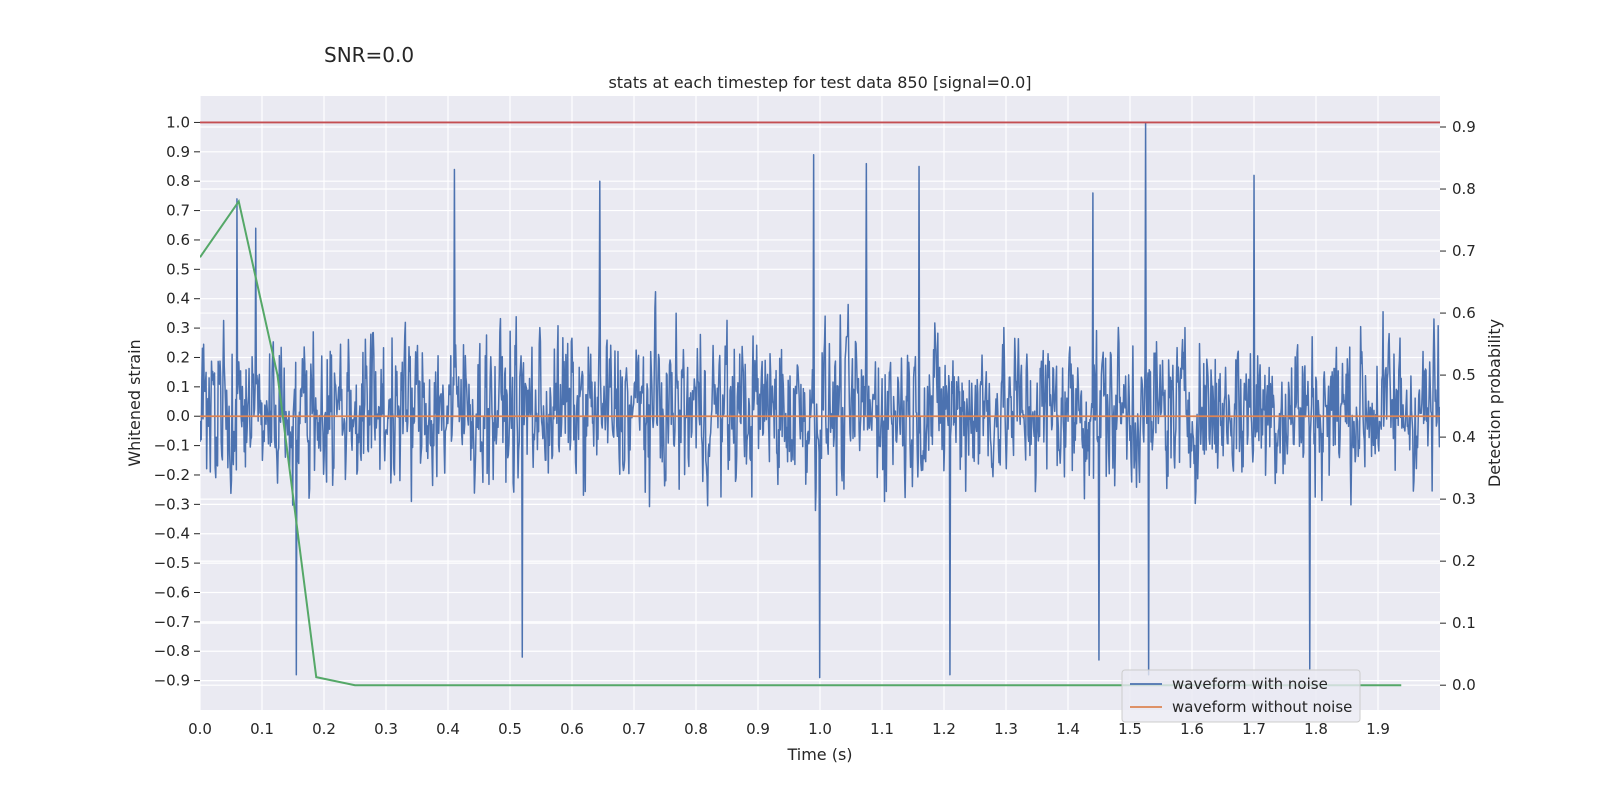 Image resolution: width=1600 pixels, height=804 pixels. I want to click on x-tick-label: 1.3, so click(1006, 729).